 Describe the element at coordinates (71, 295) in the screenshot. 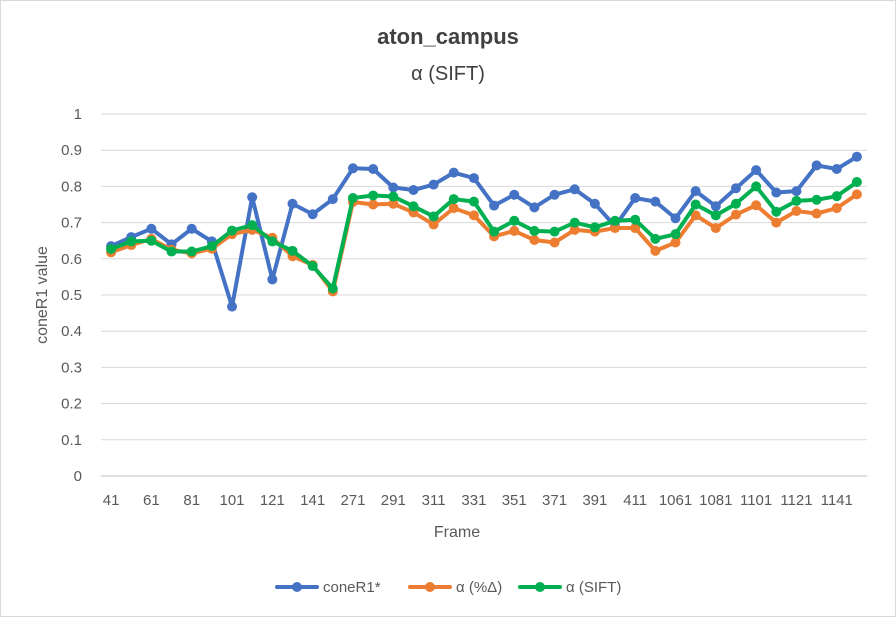

I see `y-axis-ticks: 0 0.1 0.2 0.3 0.4 0.5 0.6 0.7 0.8 0.9 1` at that location.